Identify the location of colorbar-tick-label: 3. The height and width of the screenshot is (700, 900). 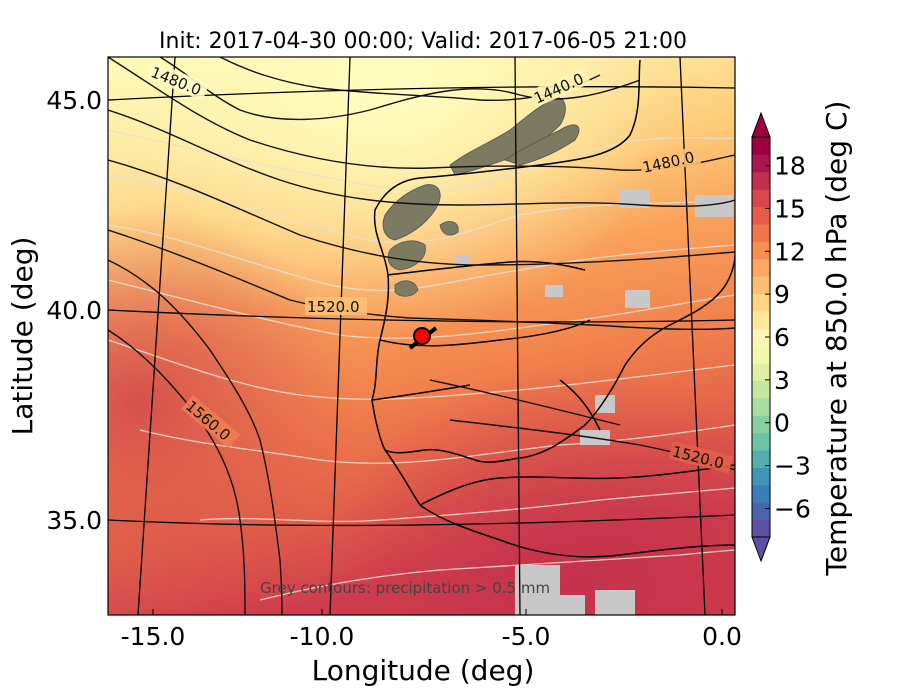
(782, 380).